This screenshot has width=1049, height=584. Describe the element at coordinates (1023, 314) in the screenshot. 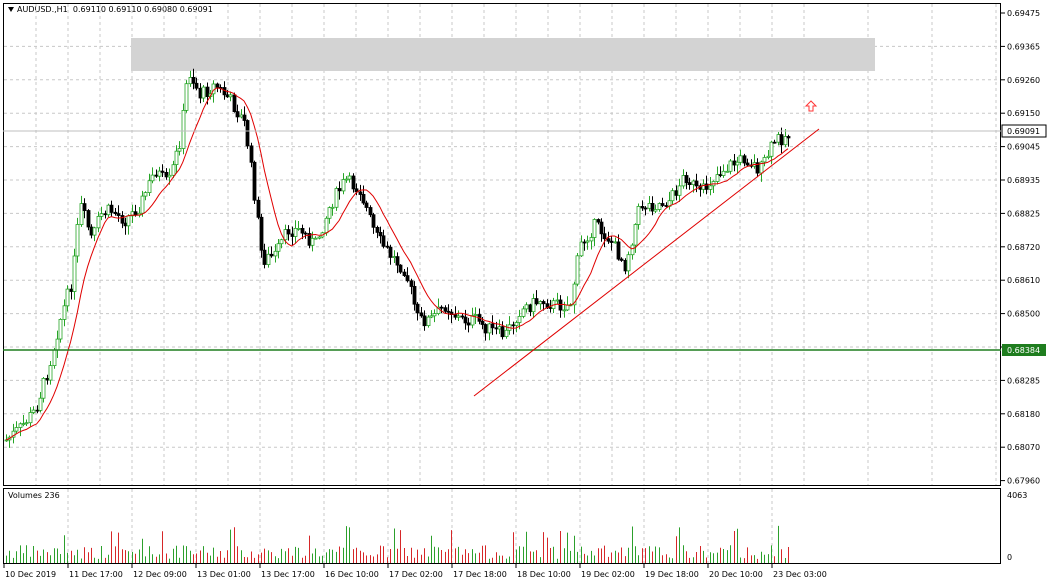

I see `price-tick-label: 0.68500` at that location.